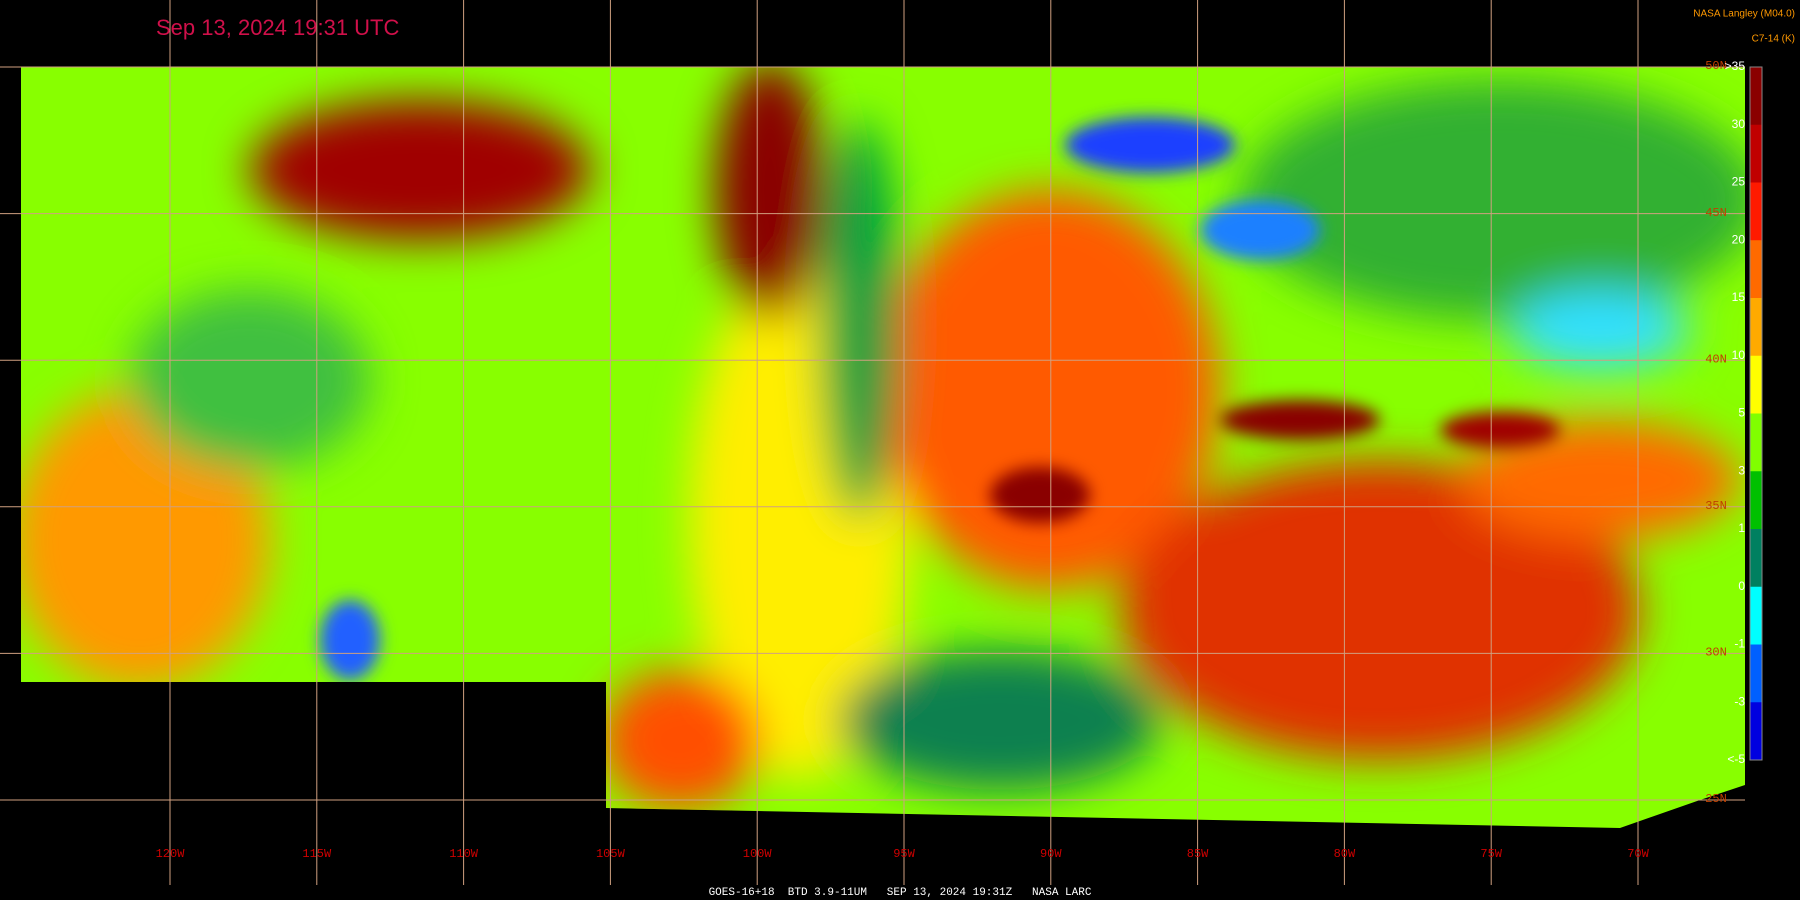 The image size is (1800, 900). I want to click on colorbar-label: 25, so click(1739, 182).